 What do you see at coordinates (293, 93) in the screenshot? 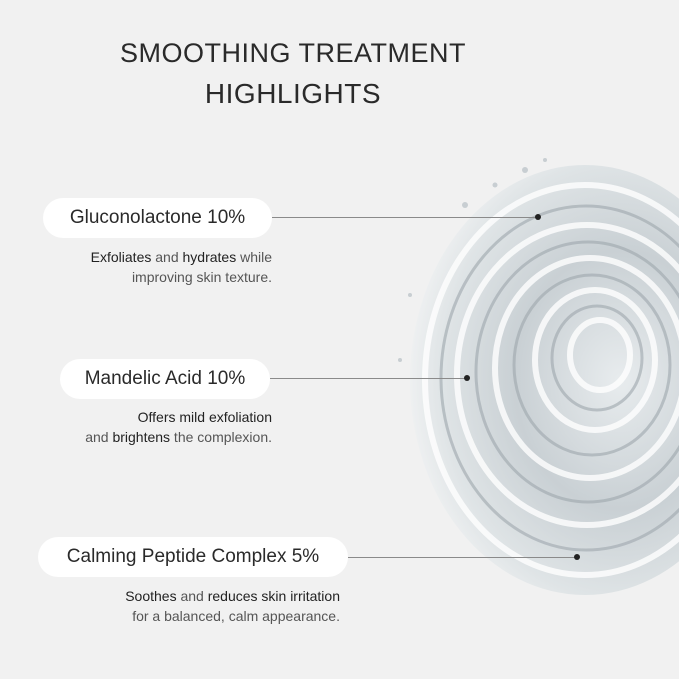
I see `title-line-2: HIGHLIGHTS` at bounding box center [293, 93].